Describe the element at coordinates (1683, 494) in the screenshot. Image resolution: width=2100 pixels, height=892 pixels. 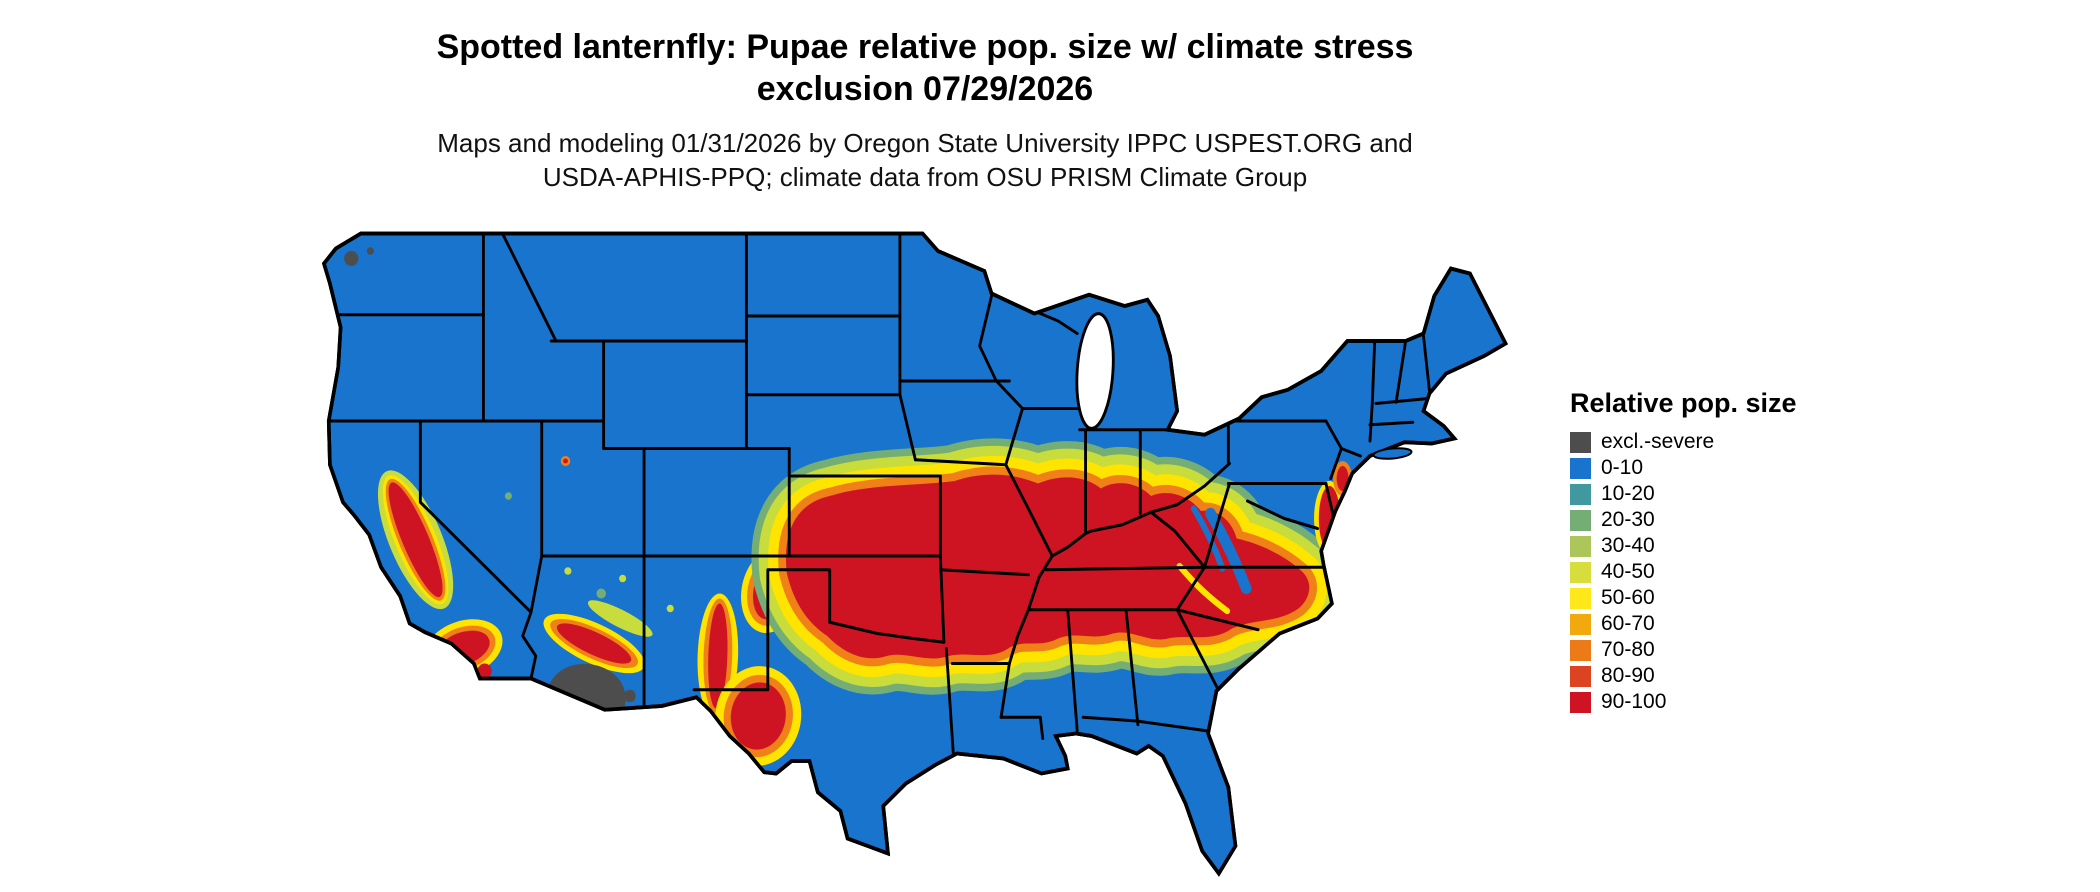
I see `legend-item-10-20: 10-20` at that location.